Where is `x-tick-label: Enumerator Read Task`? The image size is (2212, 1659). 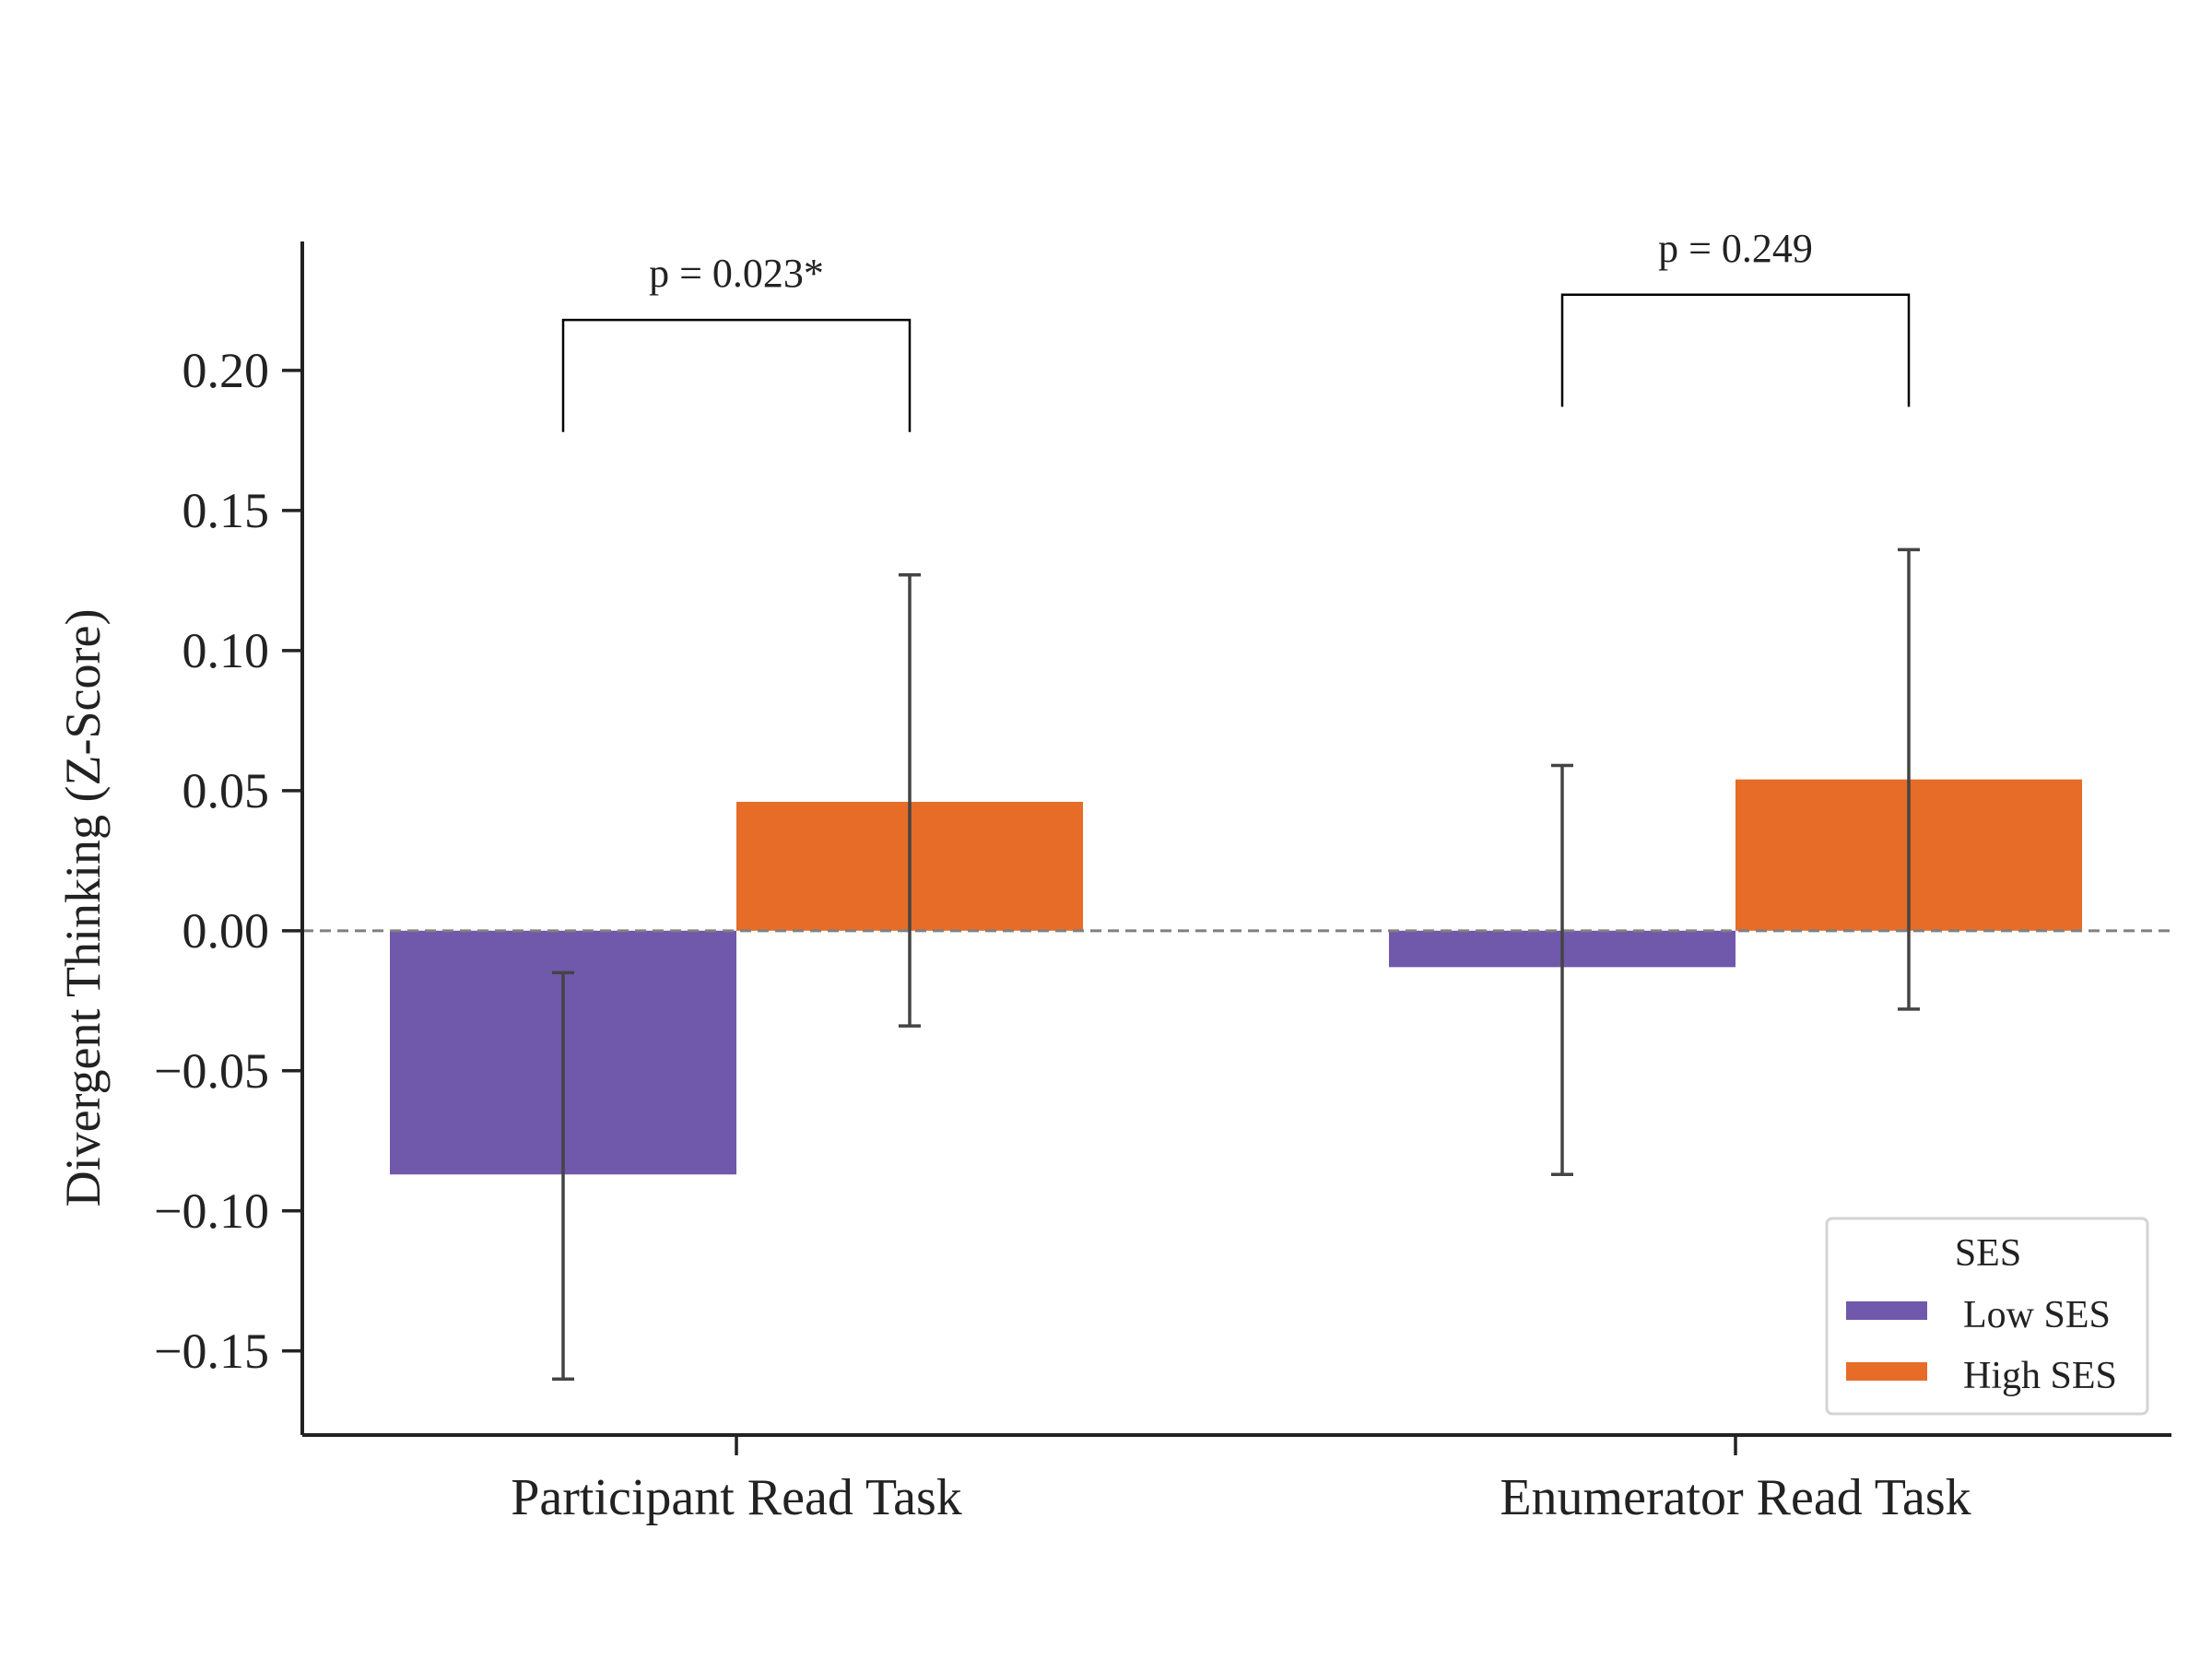 x-tick-label: Enumerator Read Task is located at coordinates (1735, 1497).